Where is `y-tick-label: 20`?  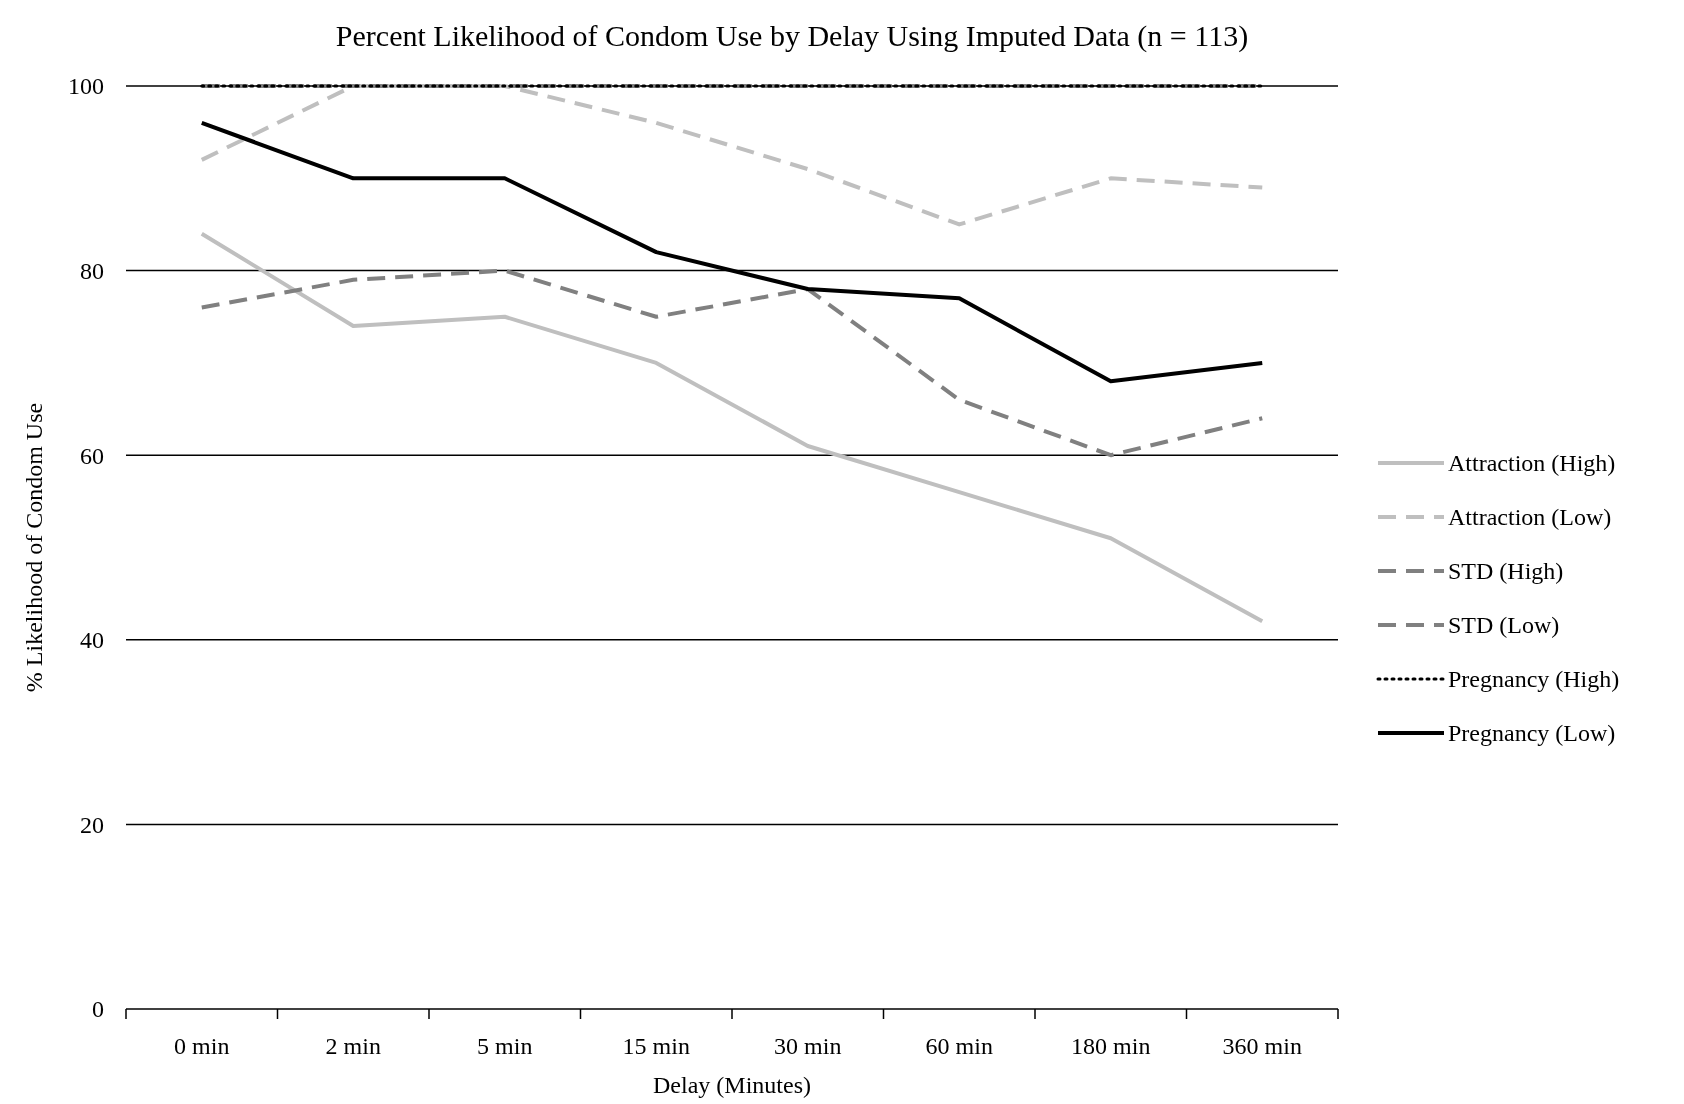 y-tick-label: 20 is located at coordinates (92, 824).